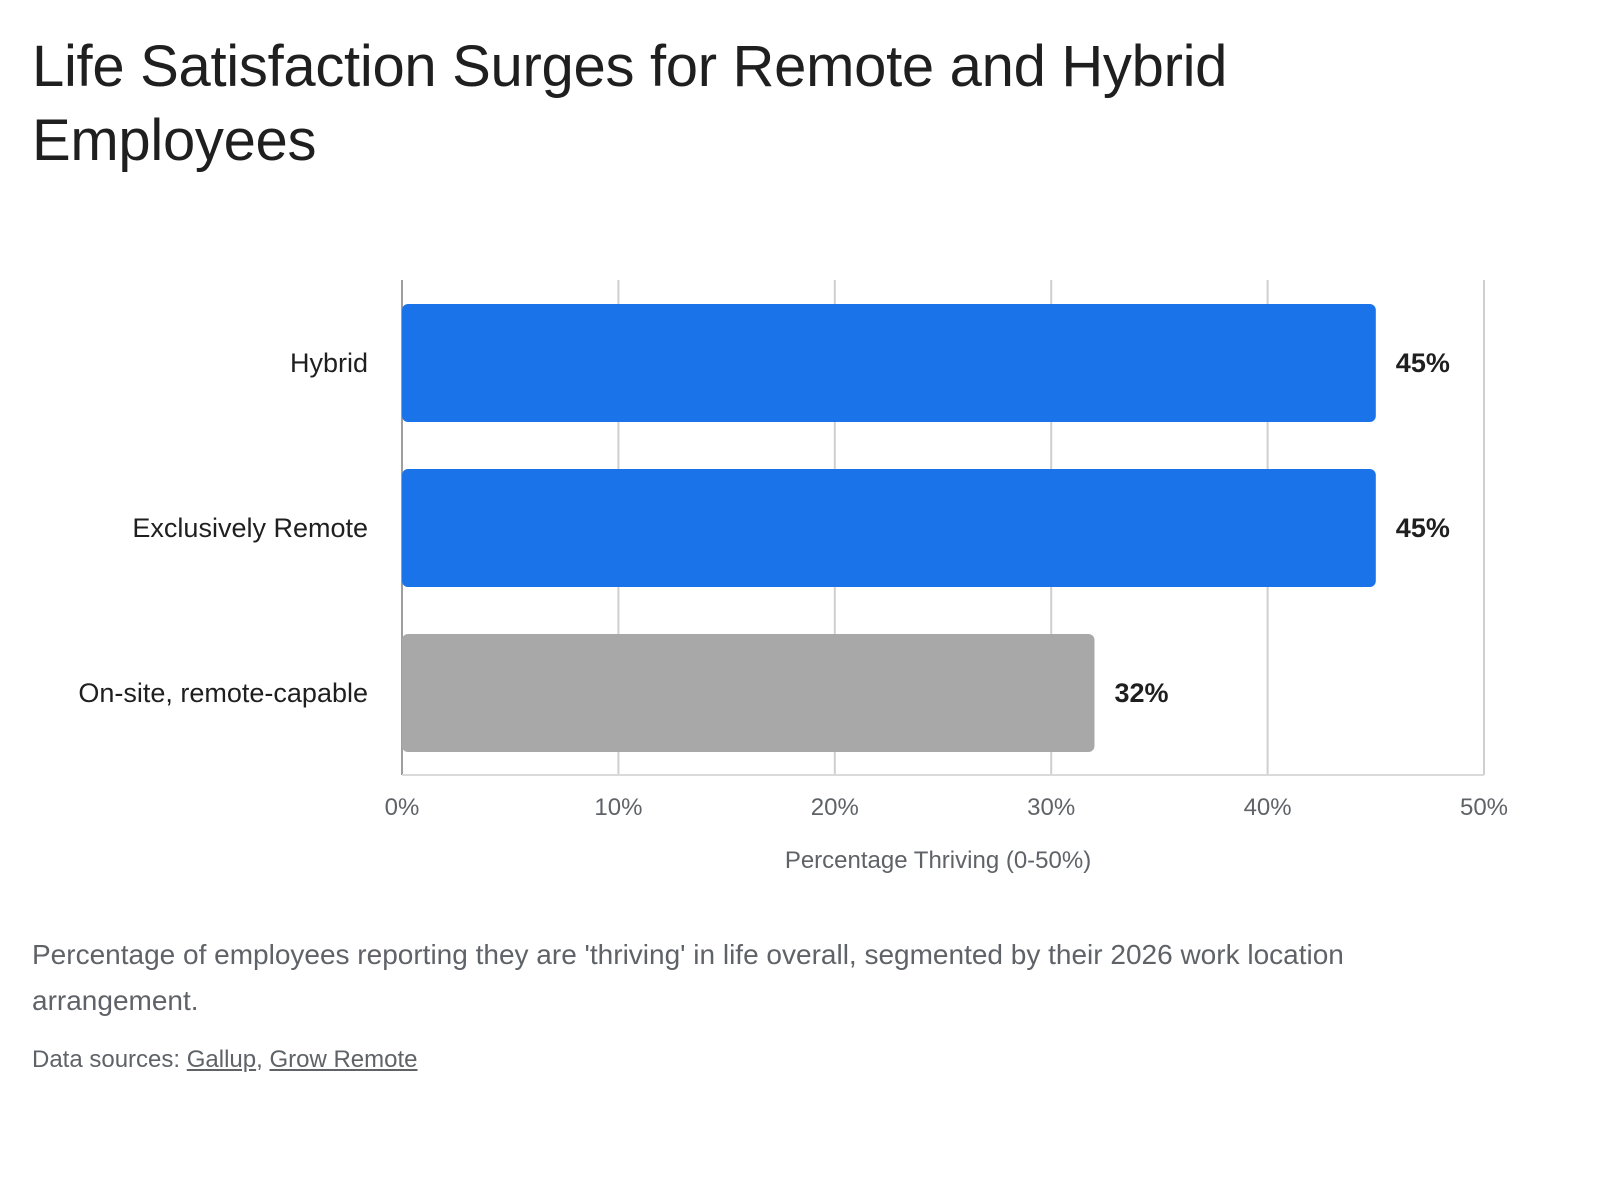  What do you see at coordinates (946, 807) in the screenshot?
I see `x-axis-ticks: 0% 10% 20% 30% 40% 50%` at bounding box center [946, 807].